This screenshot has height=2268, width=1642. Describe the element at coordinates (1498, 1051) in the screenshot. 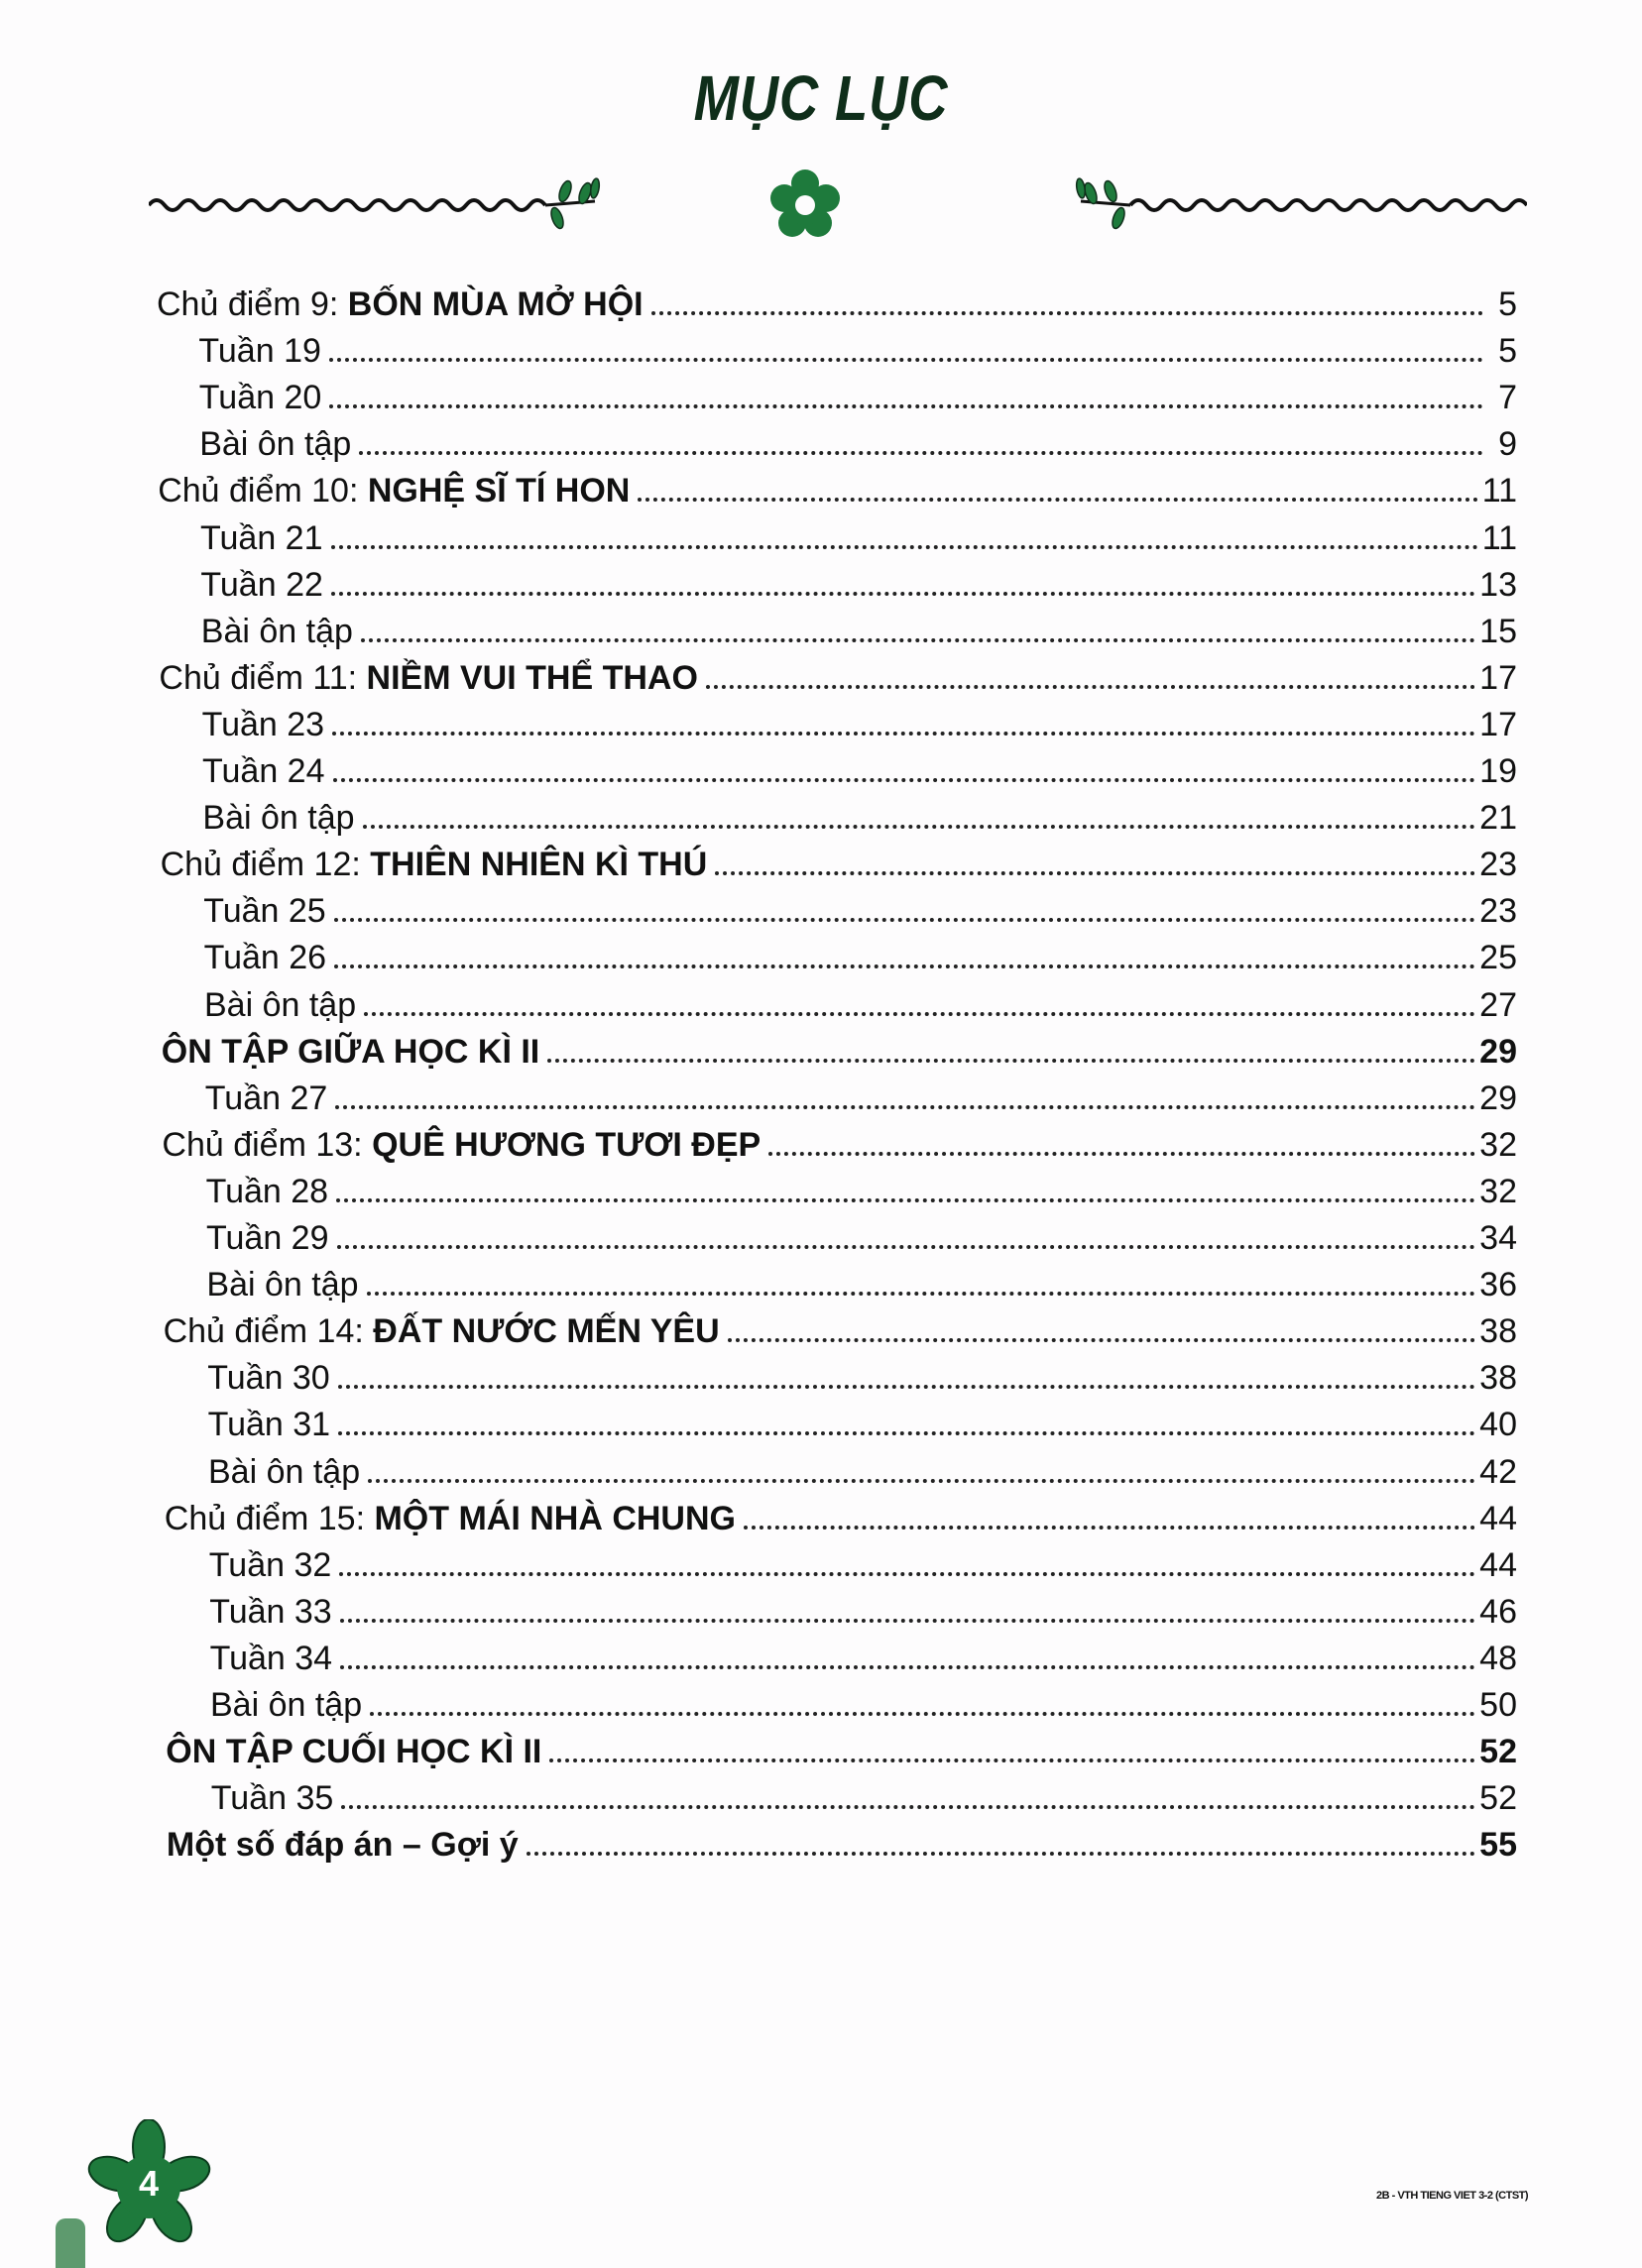

I see `toc-page-number: 29` at that location.